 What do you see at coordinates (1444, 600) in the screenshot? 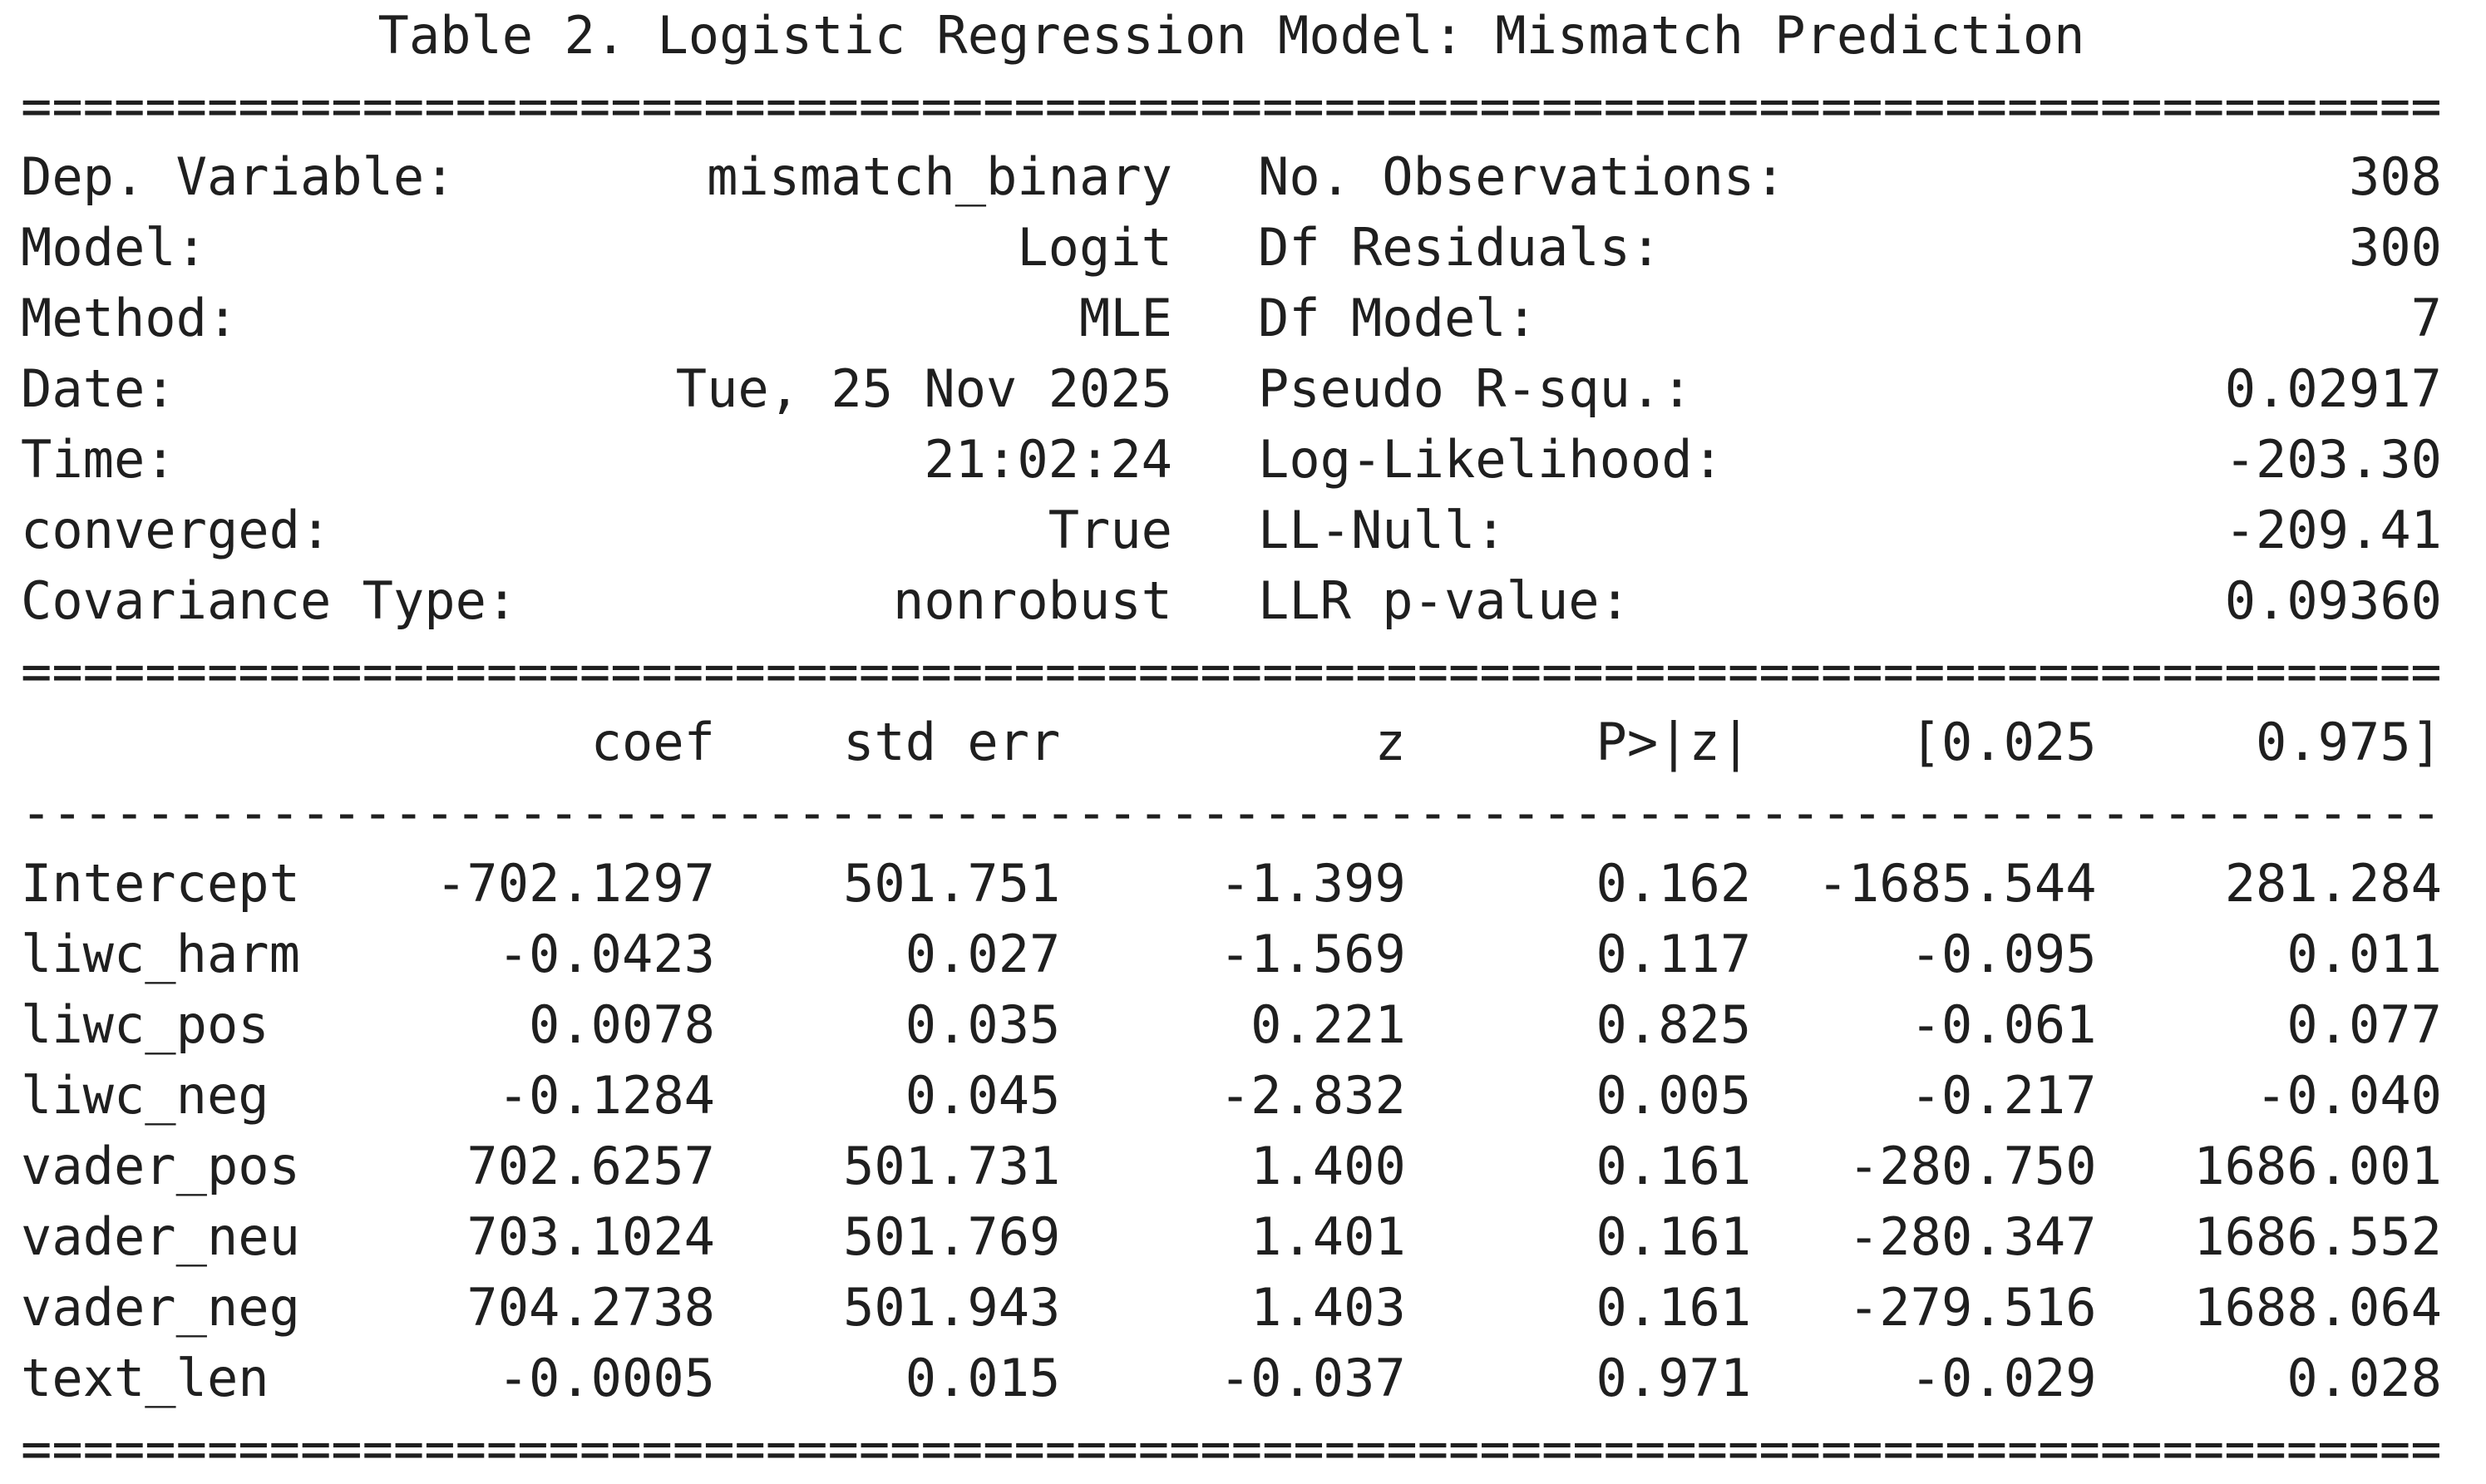
I see `info-label: LLR p-value:` at bounding box center [1444, 600].